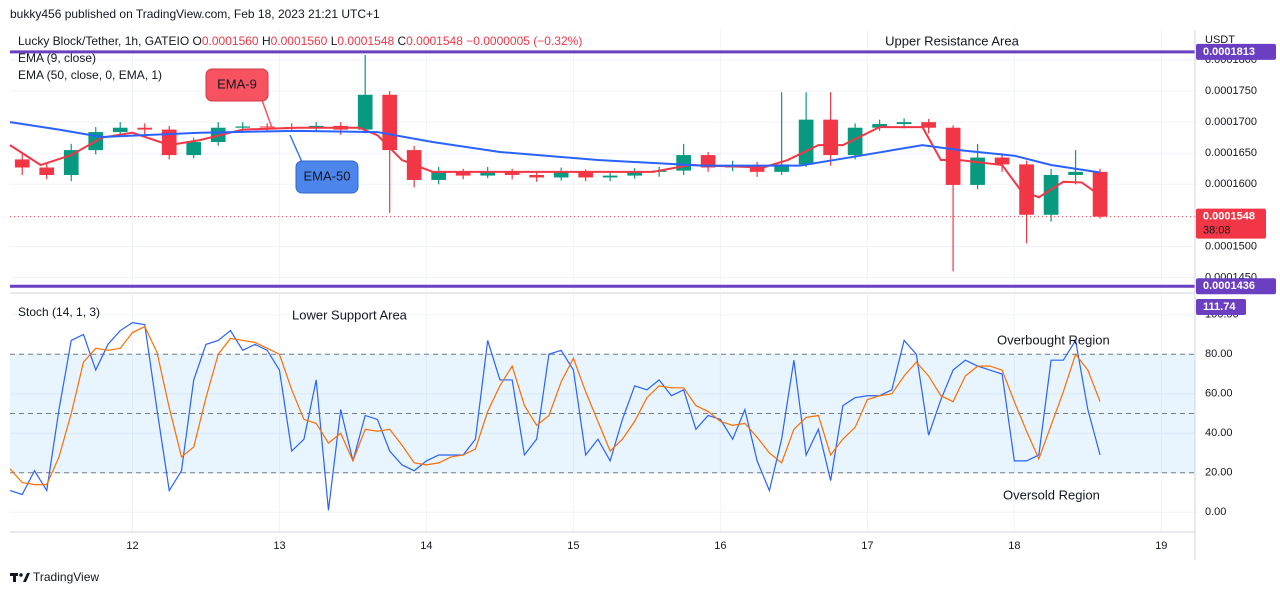 Image resolution: width=1280 pixels, height=595 pixels. Describe the element at coordinates (1231, 153) in the screenshot. I see `y-tick-label: 0.0001650` at that location.